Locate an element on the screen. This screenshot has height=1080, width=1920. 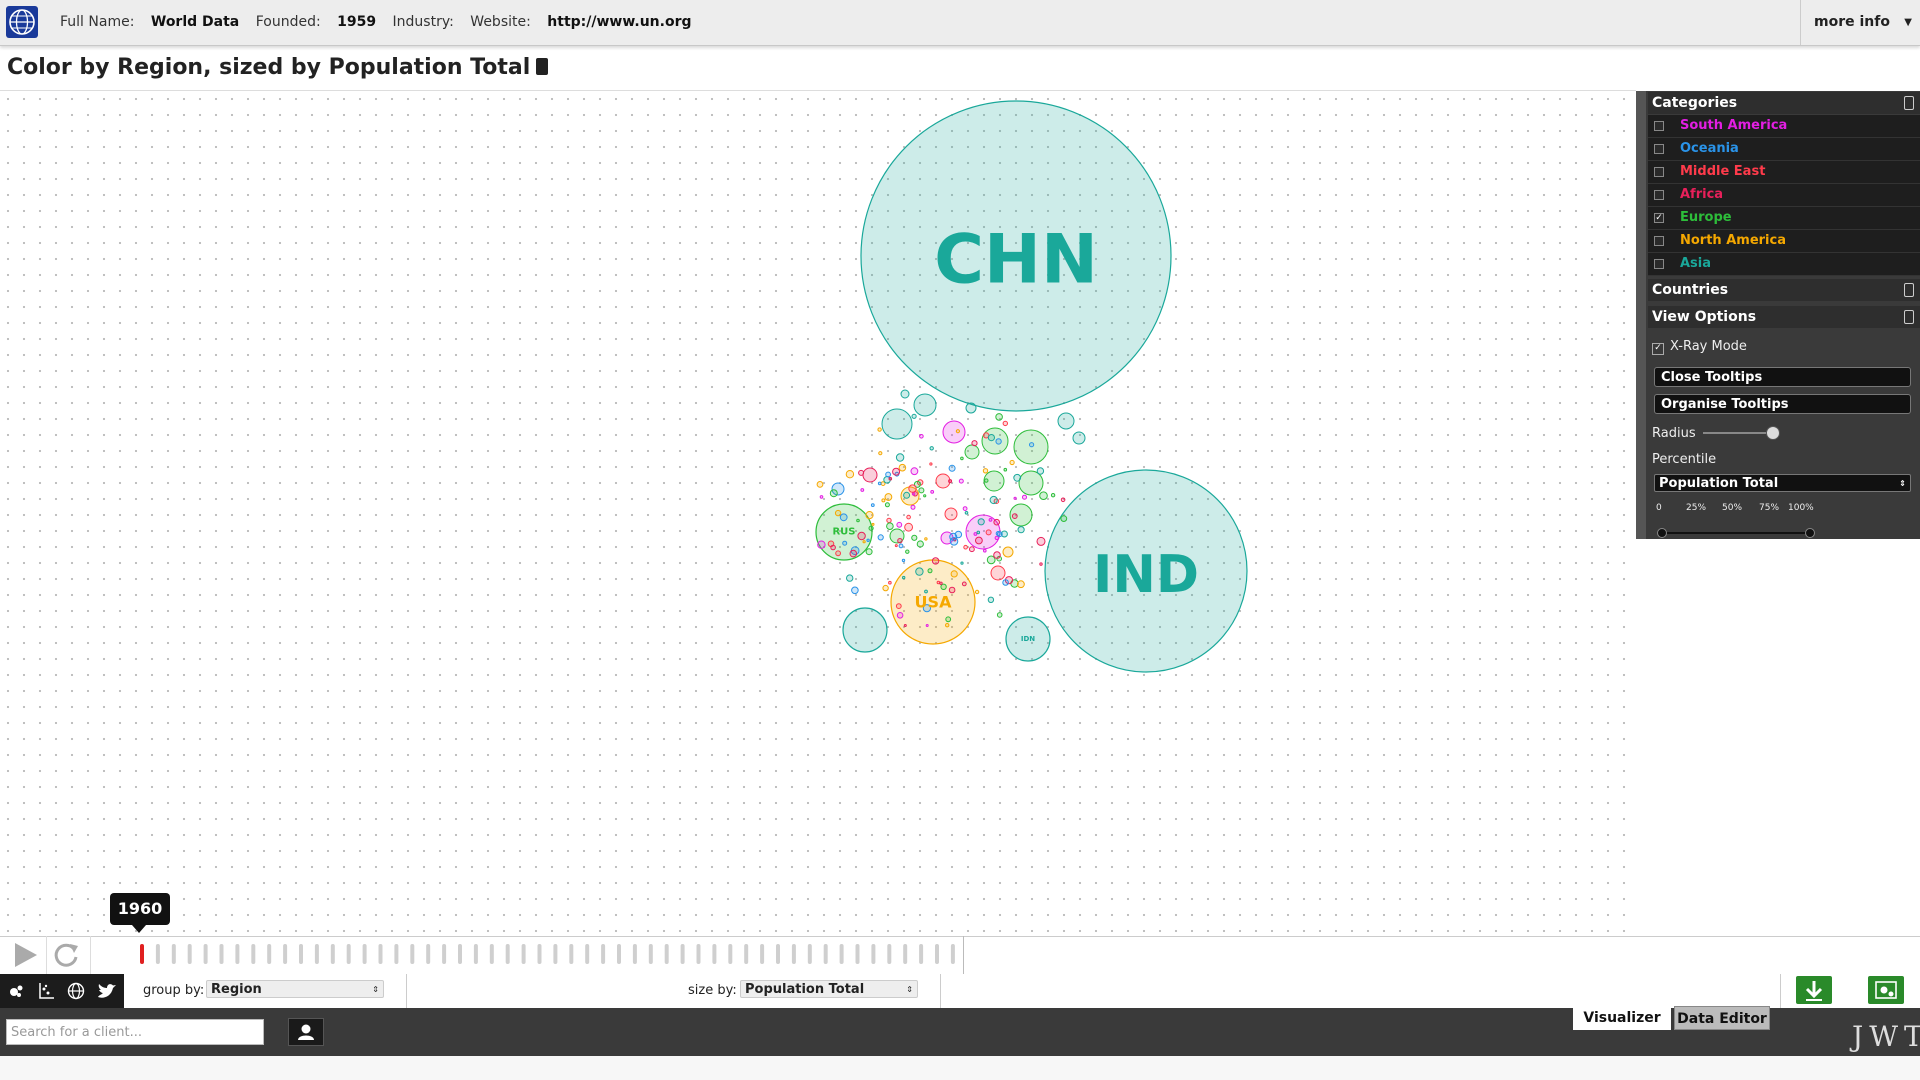
range-handle-min is located at coordinates (1662, 533).